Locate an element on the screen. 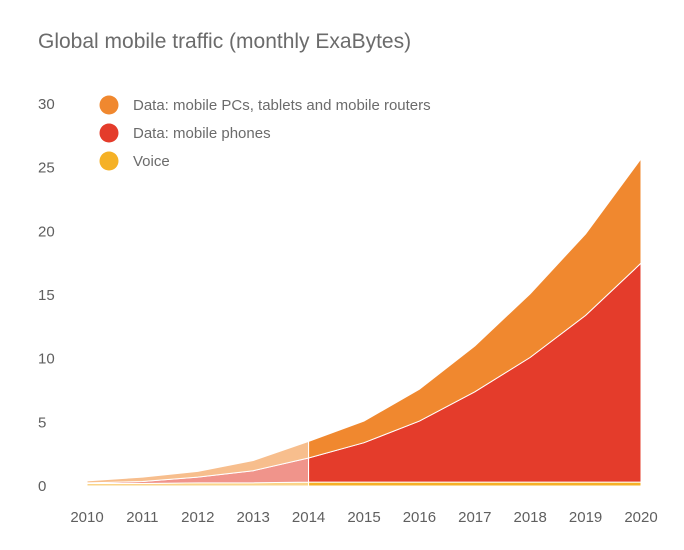 Image resolution: width=684 pixels, height=550 pixels. x-tick-label: 2019 is located at coordinates (585, 517).